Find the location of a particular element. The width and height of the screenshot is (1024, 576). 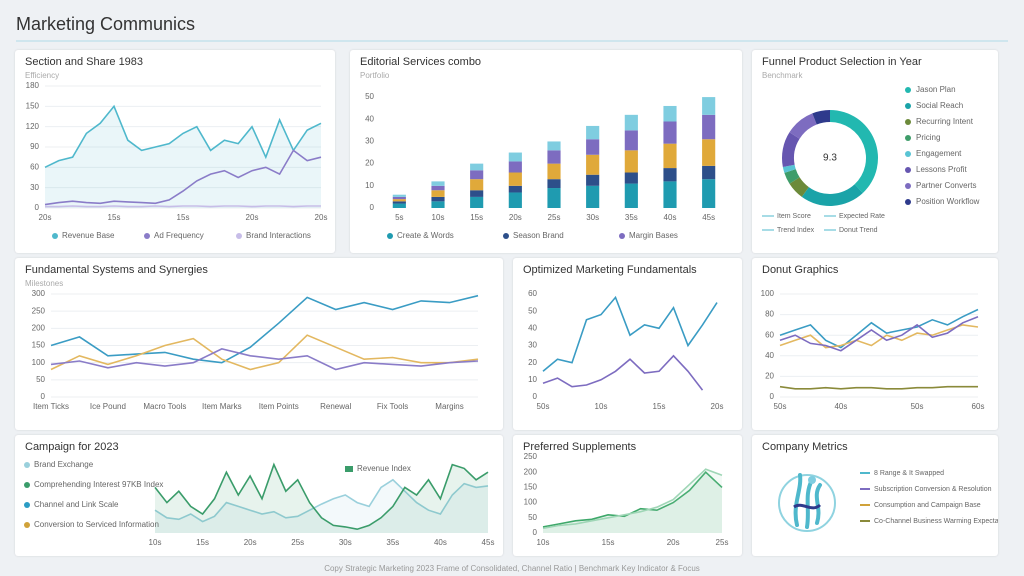

legend-label: Conversion to Serviced Information is located at coordinates (96, 524).